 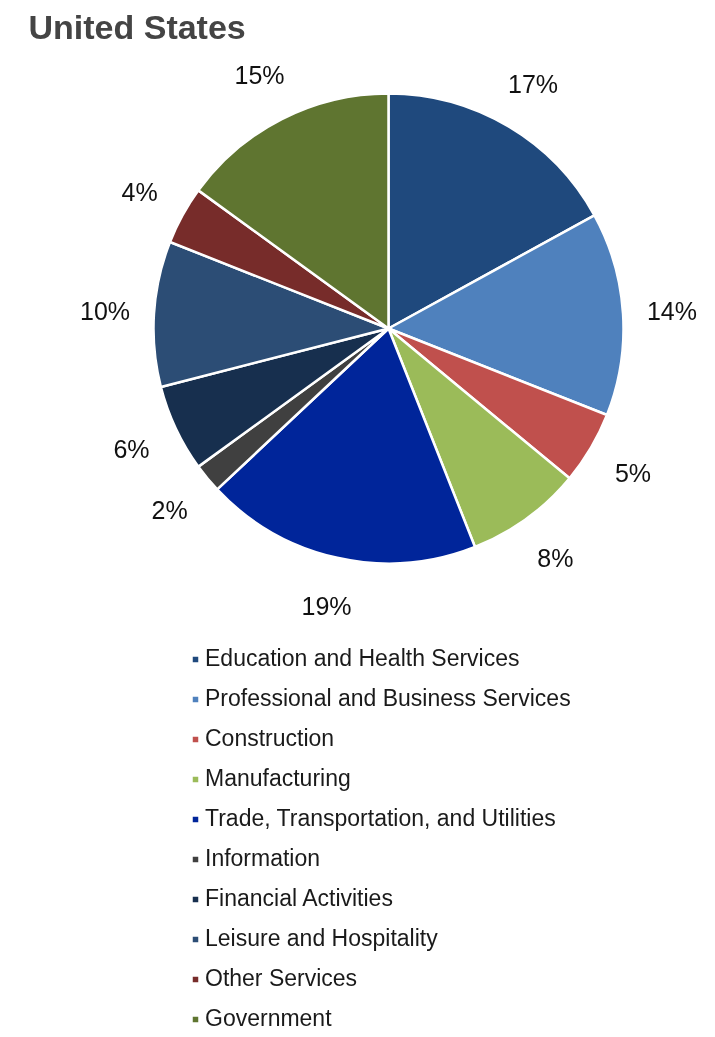 What do you see at coordinates (169, 509) in the screenshot?
I see `data-label: 2%` at bounding box center [169, 509].